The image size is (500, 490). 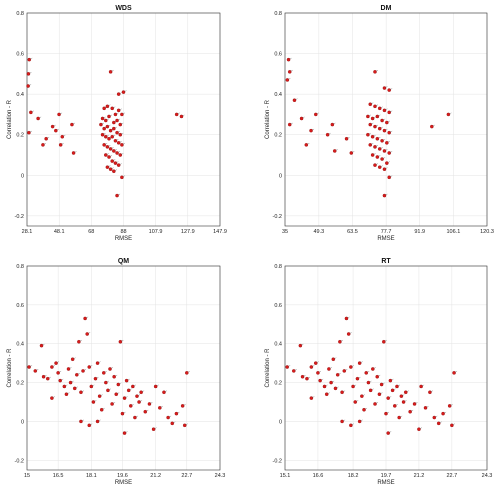 What do you see at coordinates (27, 476) in the screenshot?
I see `x-tick-label: 15` at bounding box center [27, 476].